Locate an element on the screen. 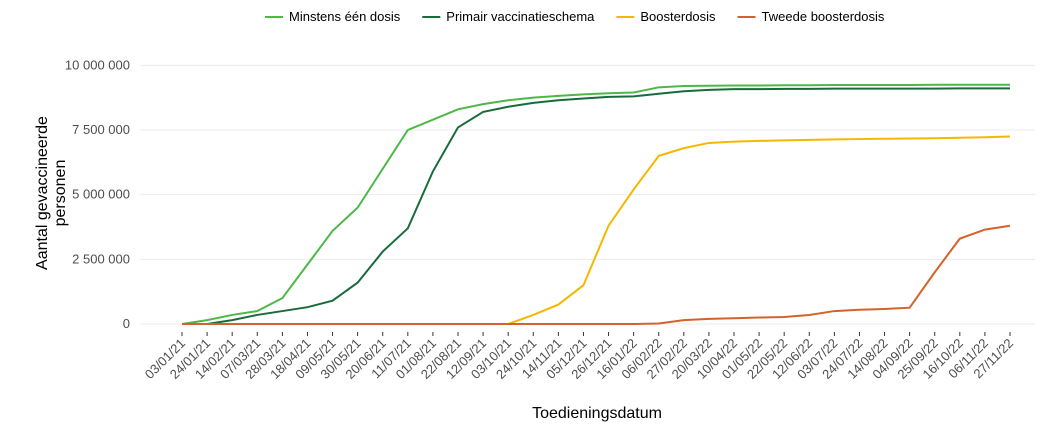 Image resolution: width=1046 pixels, height=427 pixels. legend-label: Tweede boosterdosis is located at coordinates (823, 16).